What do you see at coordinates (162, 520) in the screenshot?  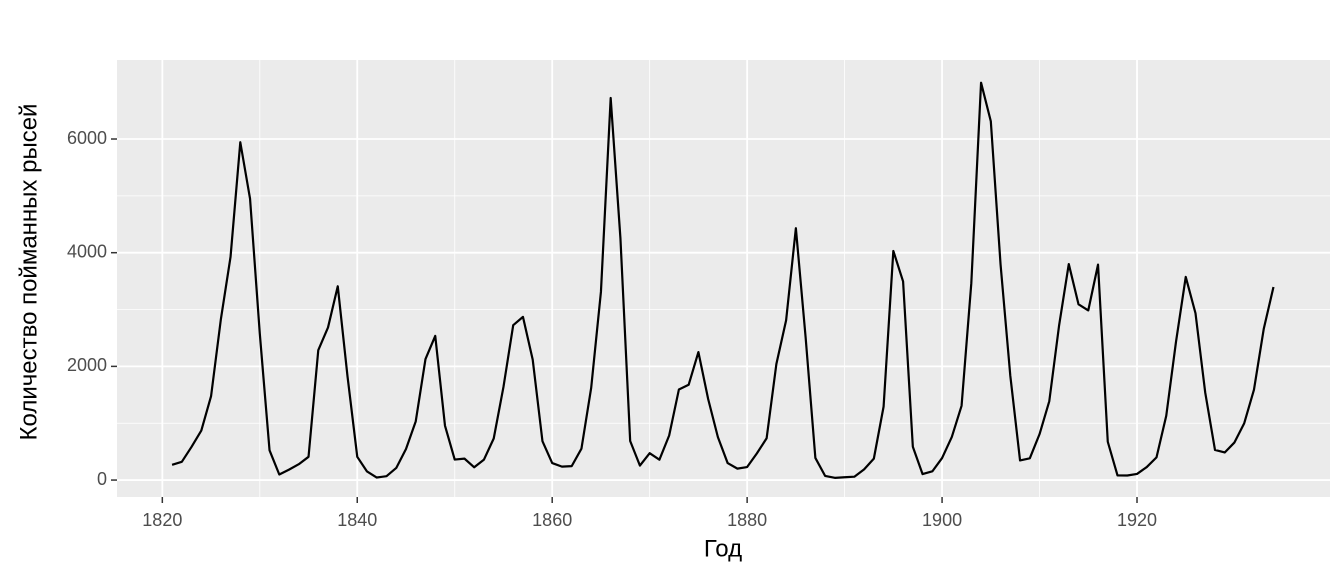 I see `x-tick-label: 1820` at bounding box center [162, 520].